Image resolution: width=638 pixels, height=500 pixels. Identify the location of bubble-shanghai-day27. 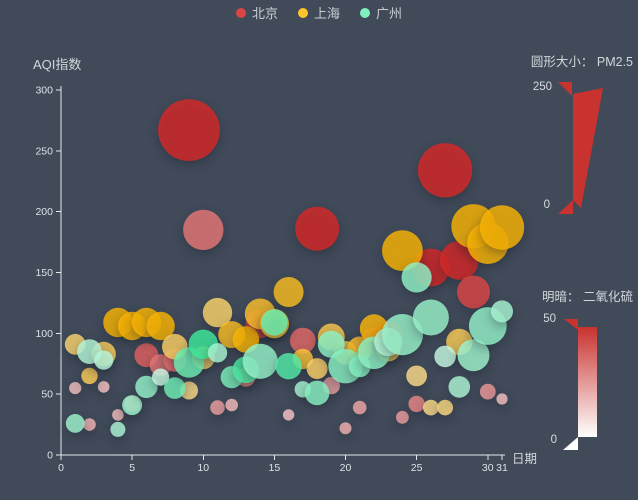
(445, 407).